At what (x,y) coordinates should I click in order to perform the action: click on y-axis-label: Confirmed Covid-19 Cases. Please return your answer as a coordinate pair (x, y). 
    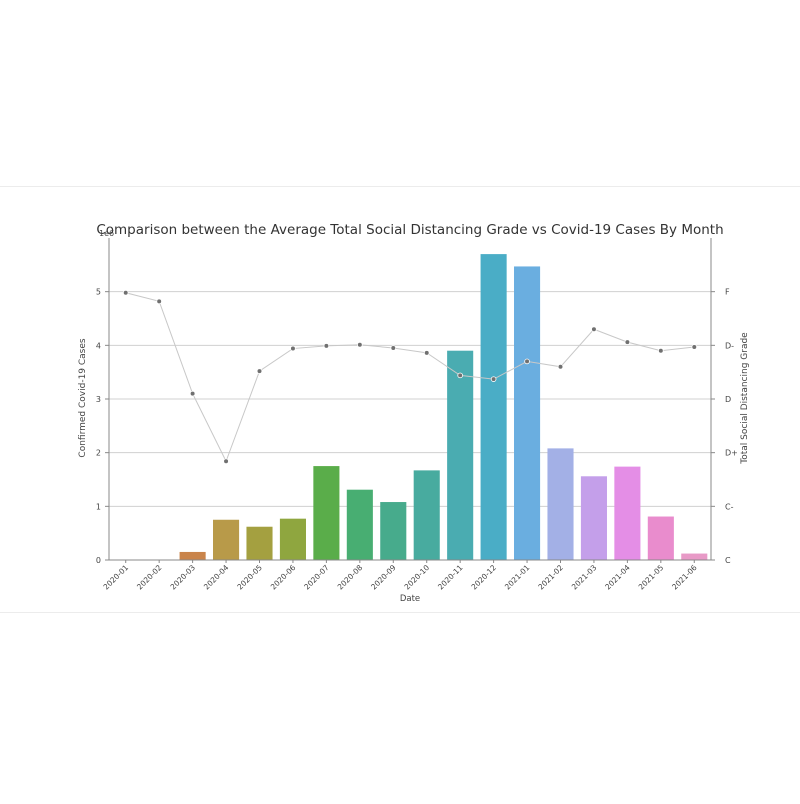
    Looking at the image, I should click on (83, 397).